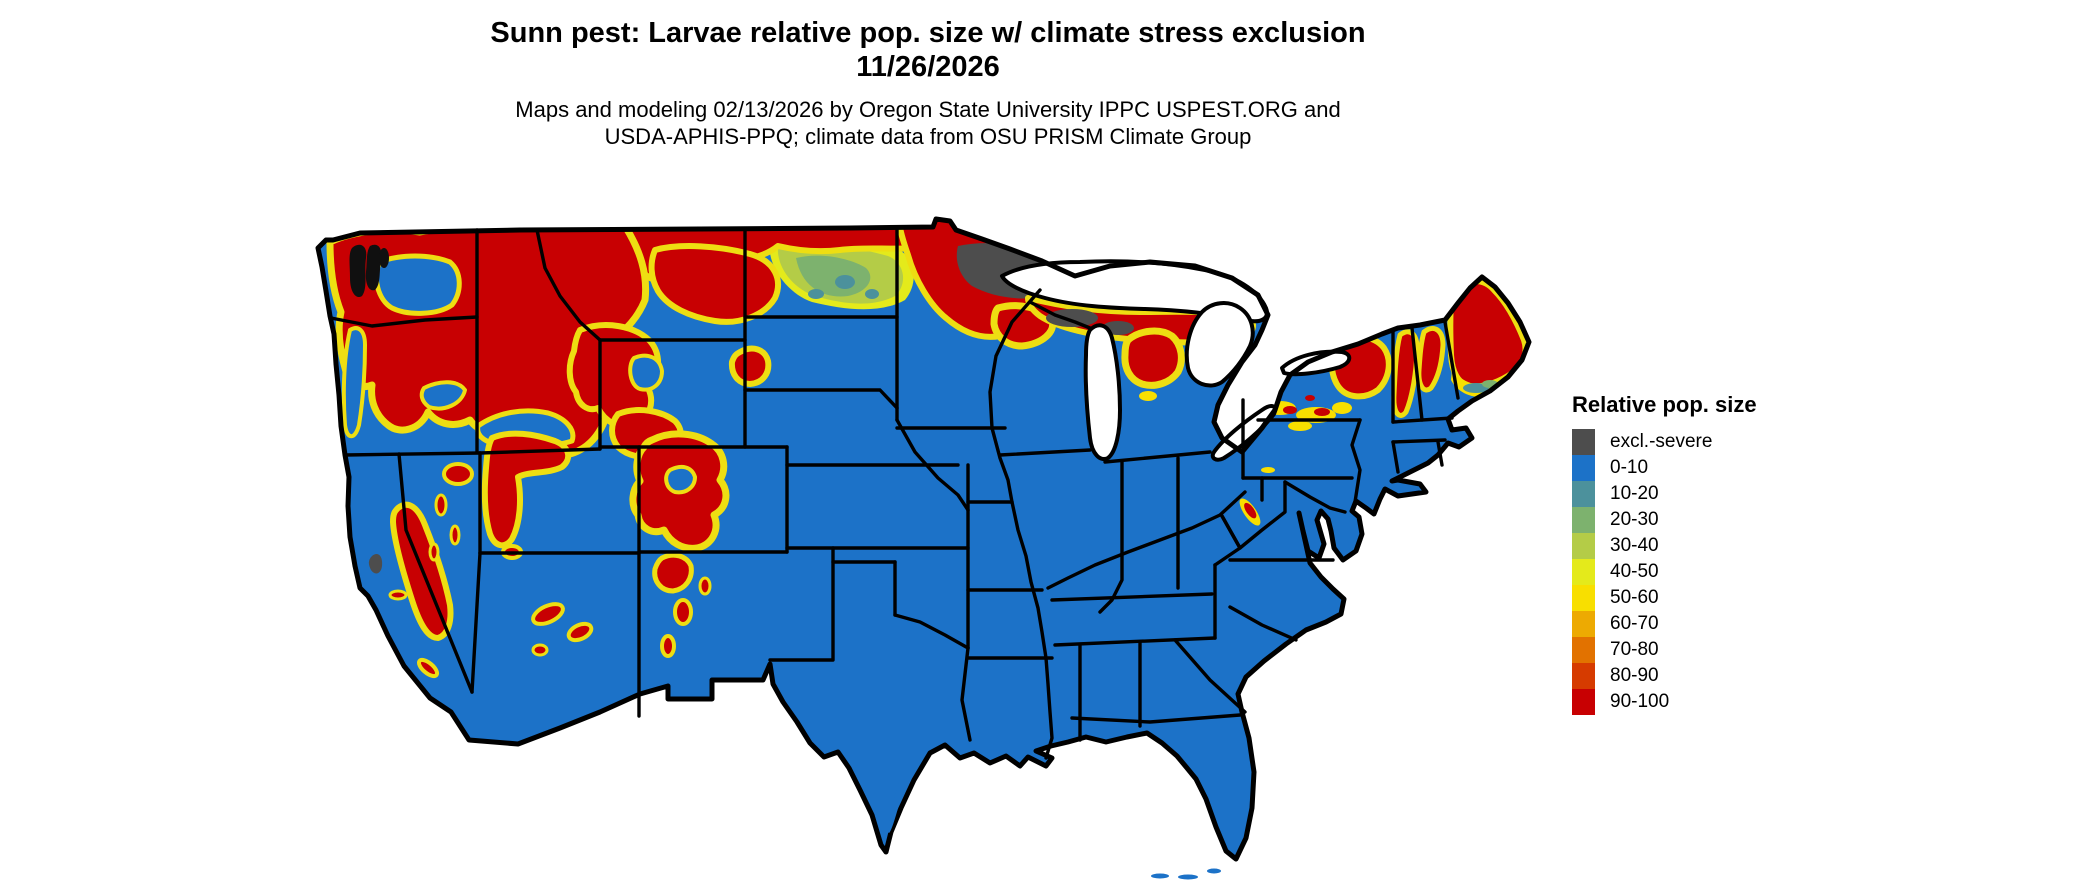 The height and width of the screenshot is (892, 2100). What do you see at coordinates (1634, 545) in the screenshot?
I see `legend-label: 30-40` at bounding box center [1634, 545].